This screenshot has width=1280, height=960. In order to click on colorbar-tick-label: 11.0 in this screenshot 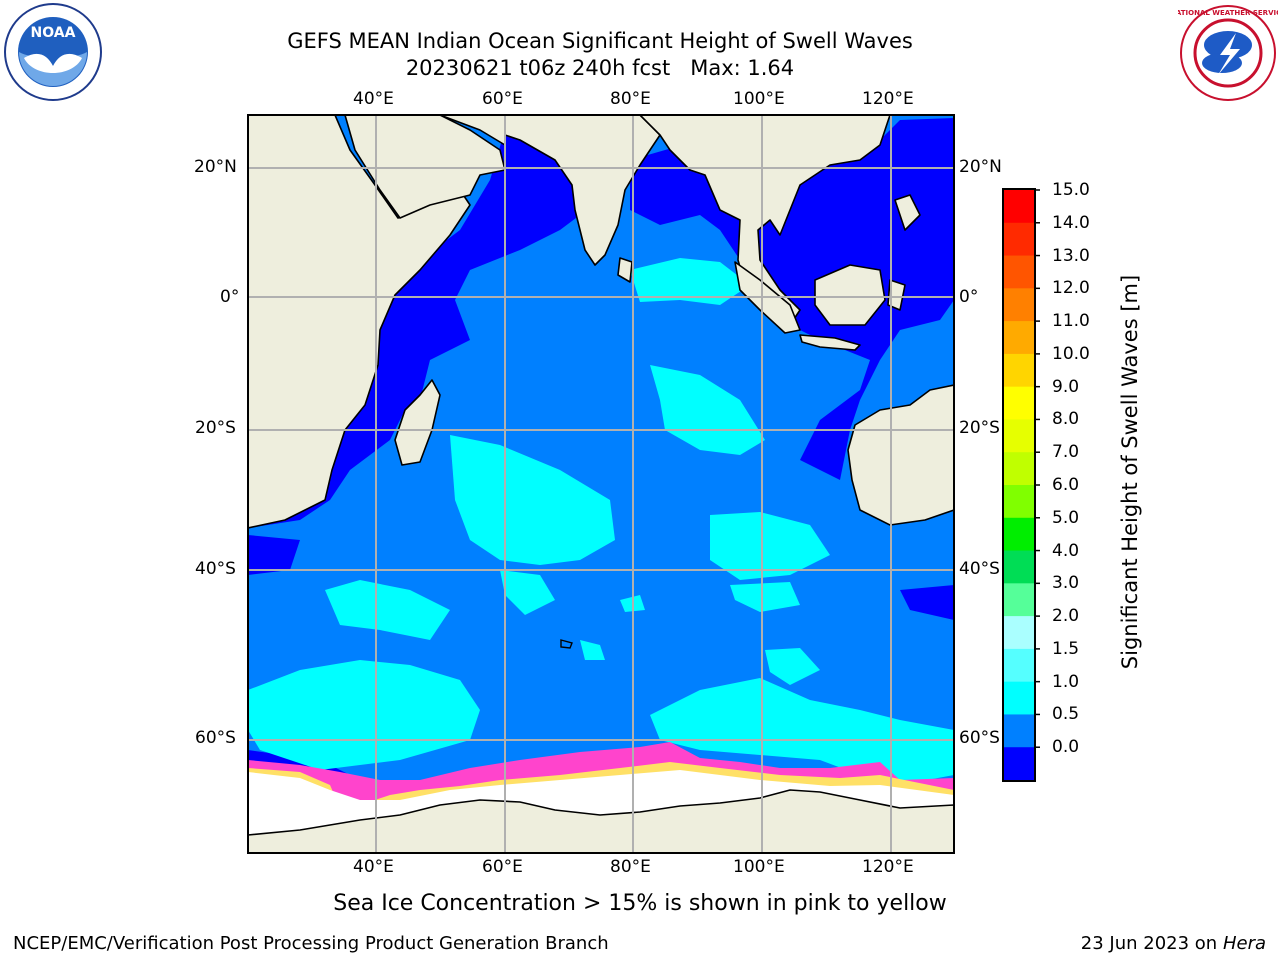, I will do `click(1071, 321)`.